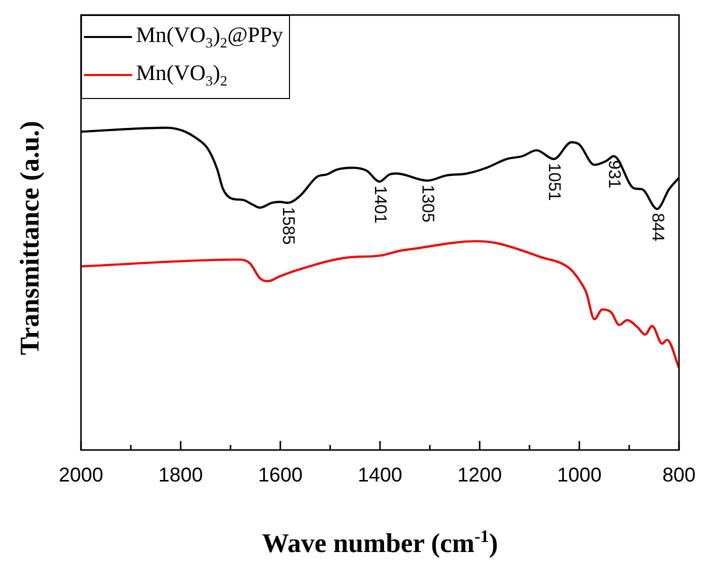 The width and height of the screenshot is (703, 564). Describe the element at coordinates (288, 225) in the screenshot. I see `annotation: 1585` at that location.